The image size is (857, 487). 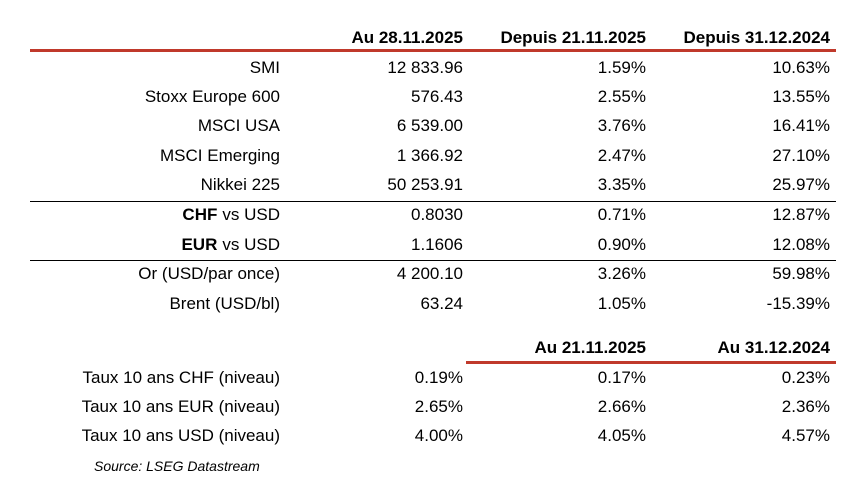 I want to click on value: 59.98%, so click(x=801, y=273).